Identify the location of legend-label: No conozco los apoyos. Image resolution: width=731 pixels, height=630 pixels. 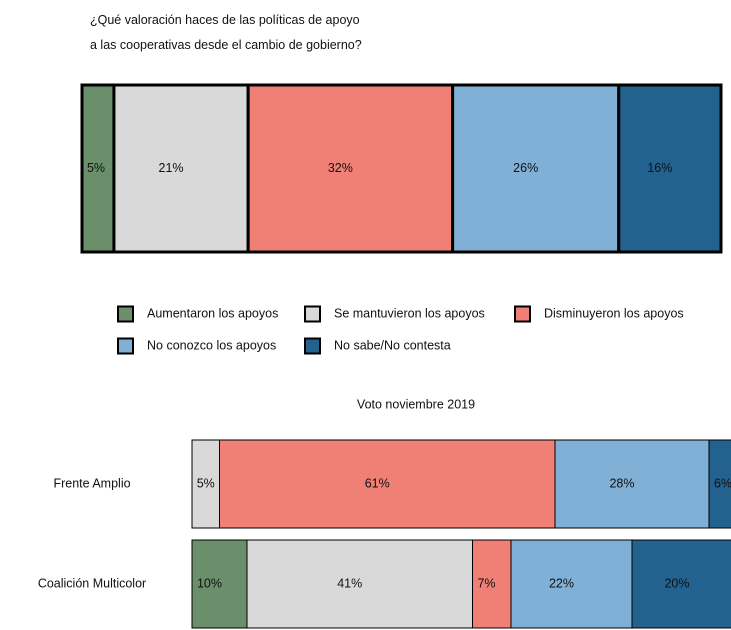
(211, 345).